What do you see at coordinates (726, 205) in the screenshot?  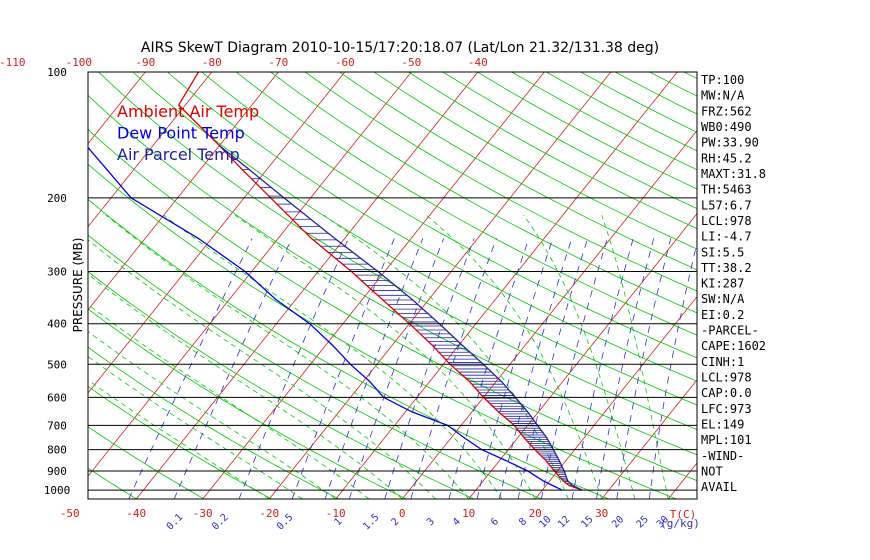 I see `index-value: L57:6.7` at bounding box center [726, 205].